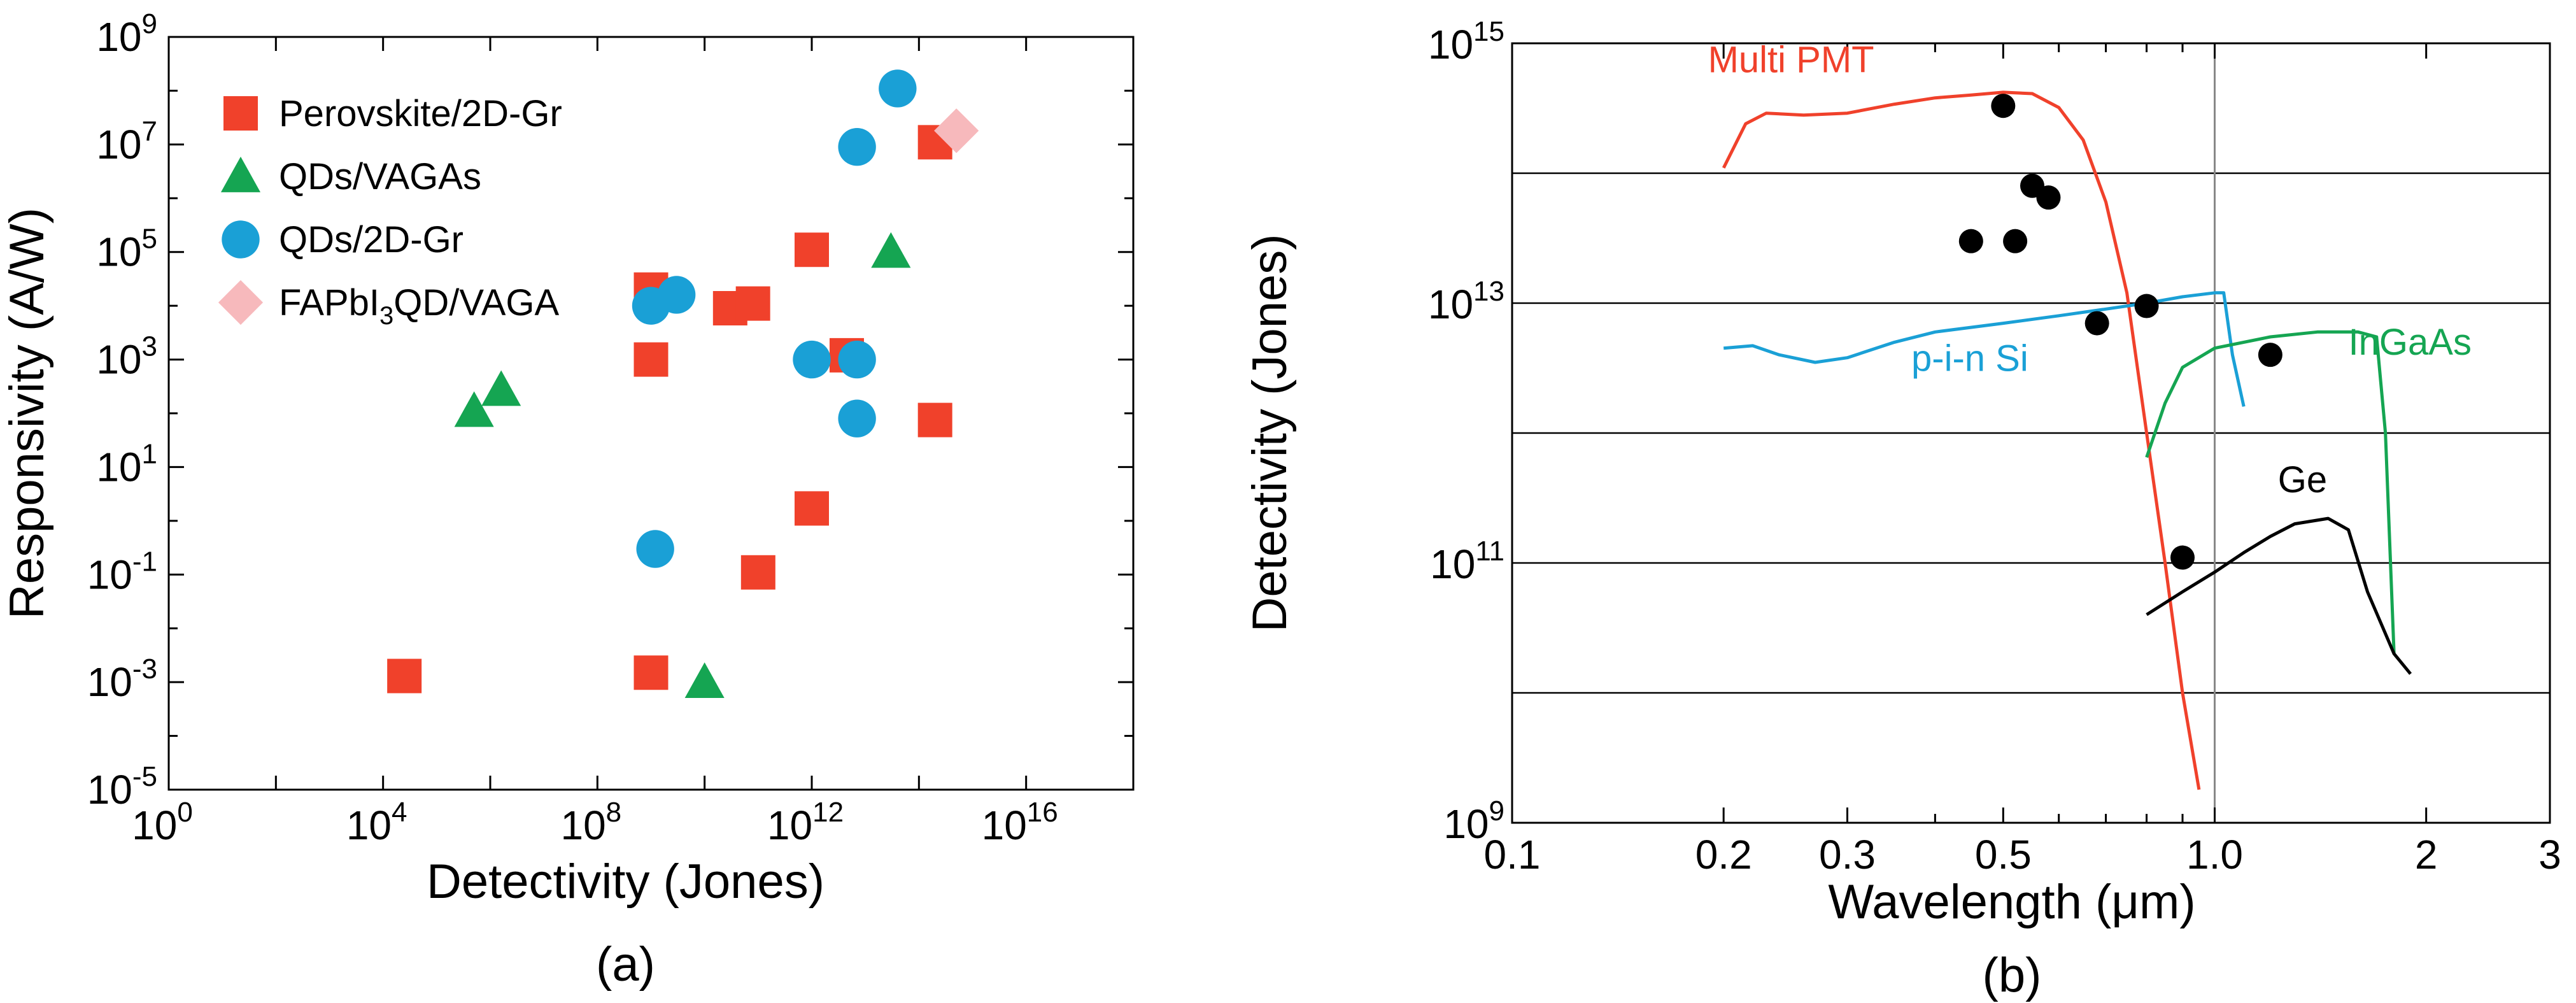 This screenshot has height=1003, width=2576. I want to click on panel-b-x-tick-label: 0.5, so click(2003, 855).